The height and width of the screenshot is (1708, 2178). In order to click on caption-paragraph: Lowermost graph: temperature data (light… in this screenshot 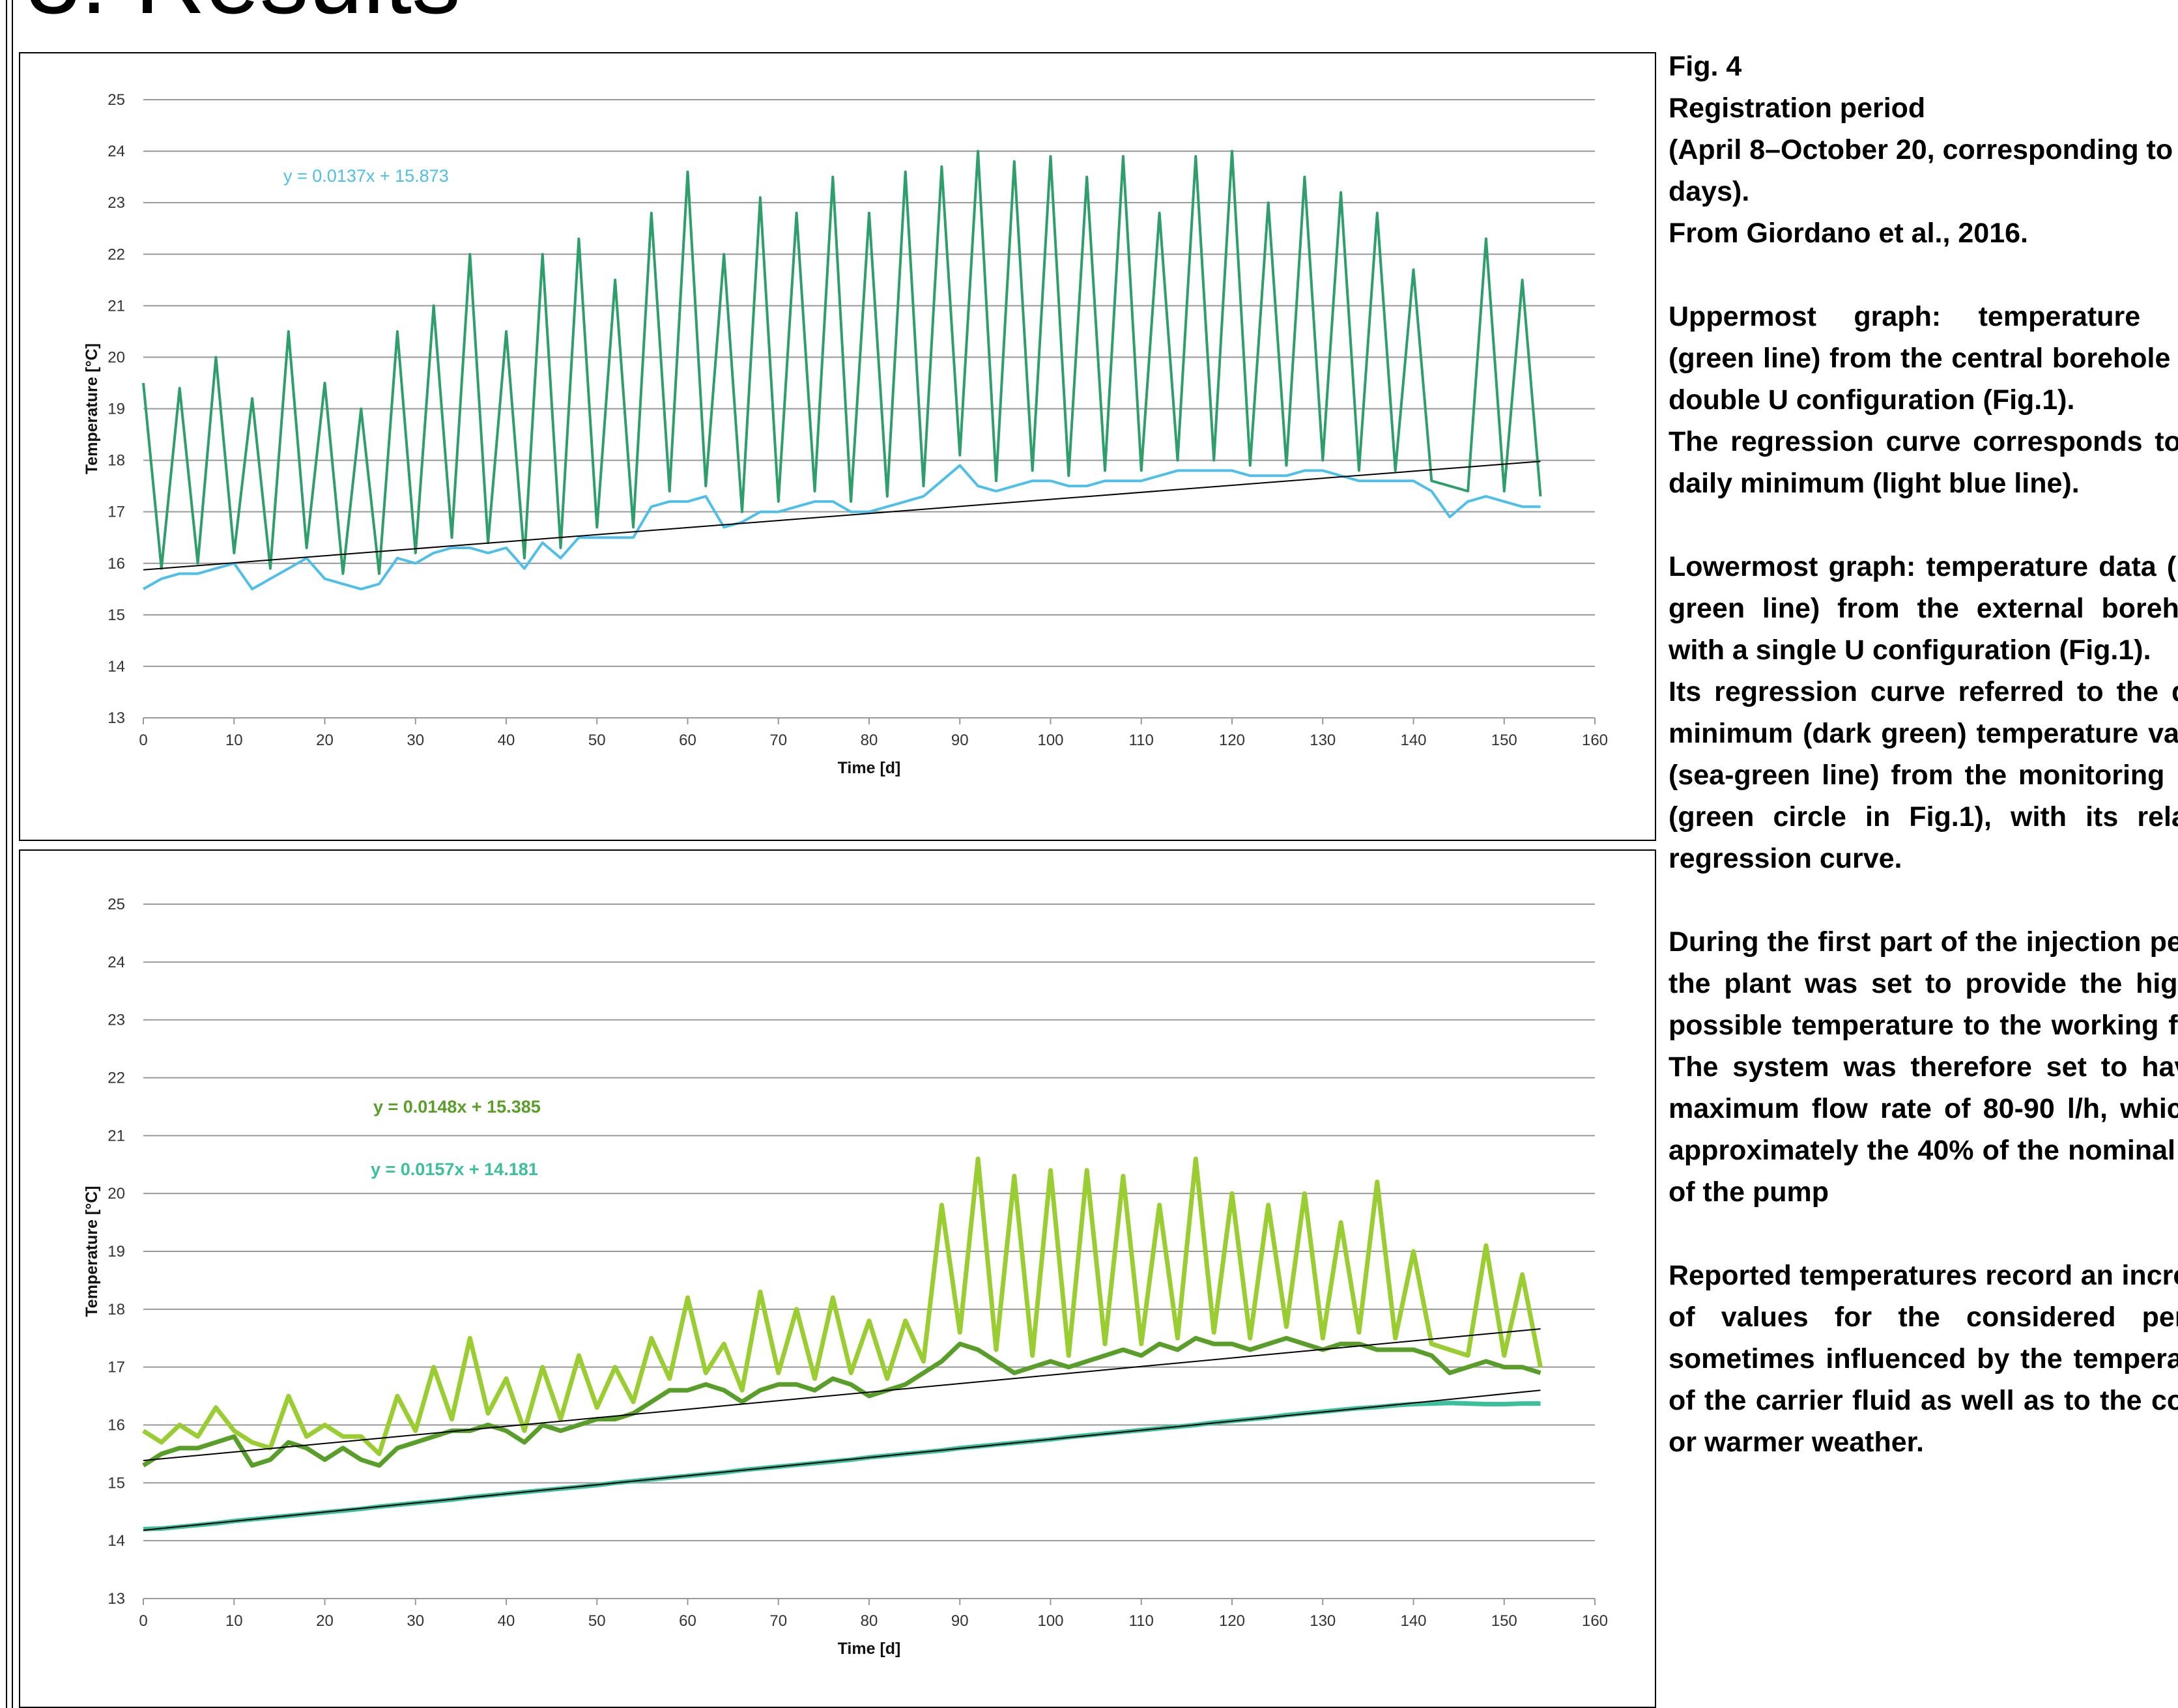, I will do `click(1923, 712)`.